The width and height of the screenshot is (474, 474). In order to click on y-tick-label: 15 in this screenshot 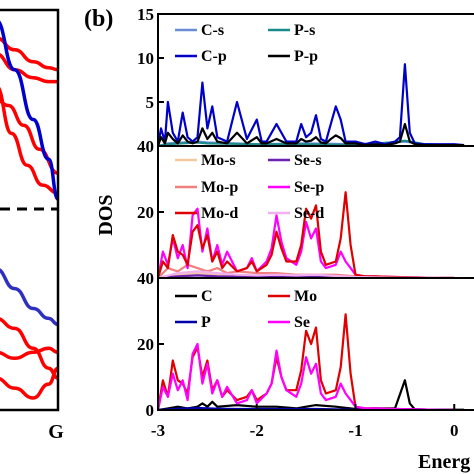, I will do `click(145, 14)`.